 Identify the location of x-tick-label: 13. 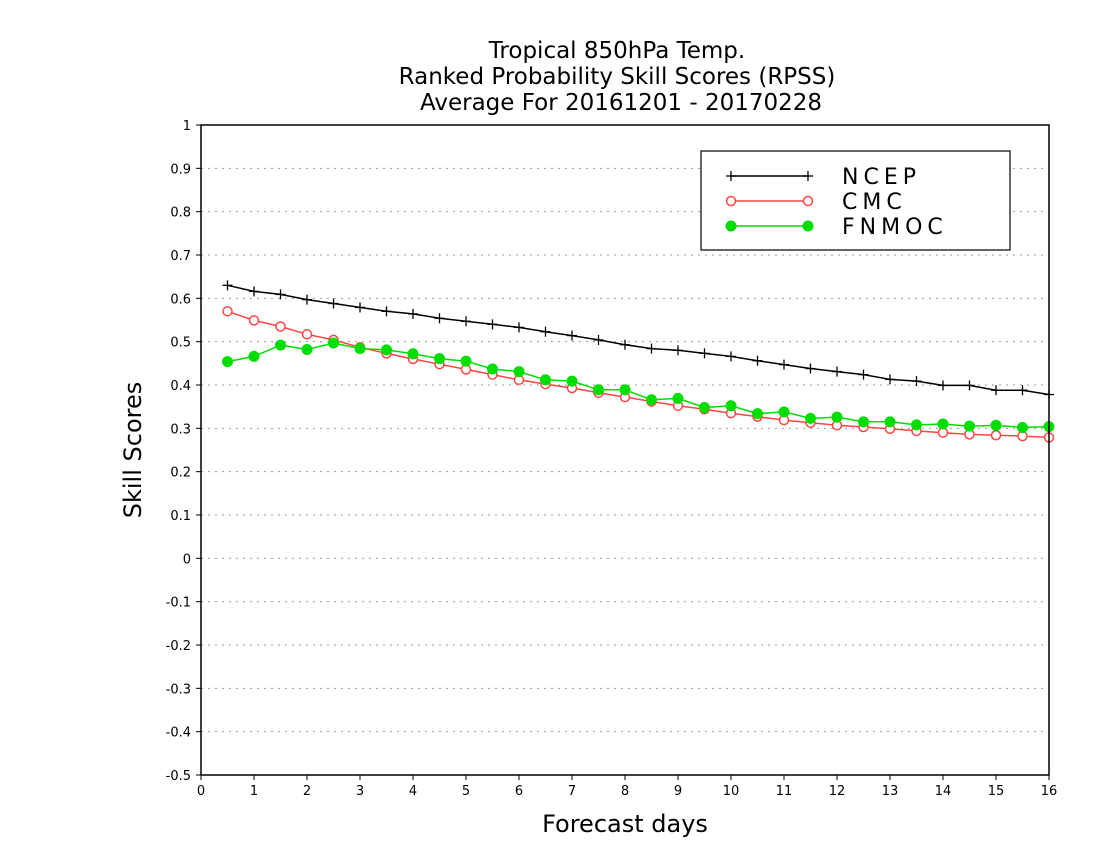
(890, 791).